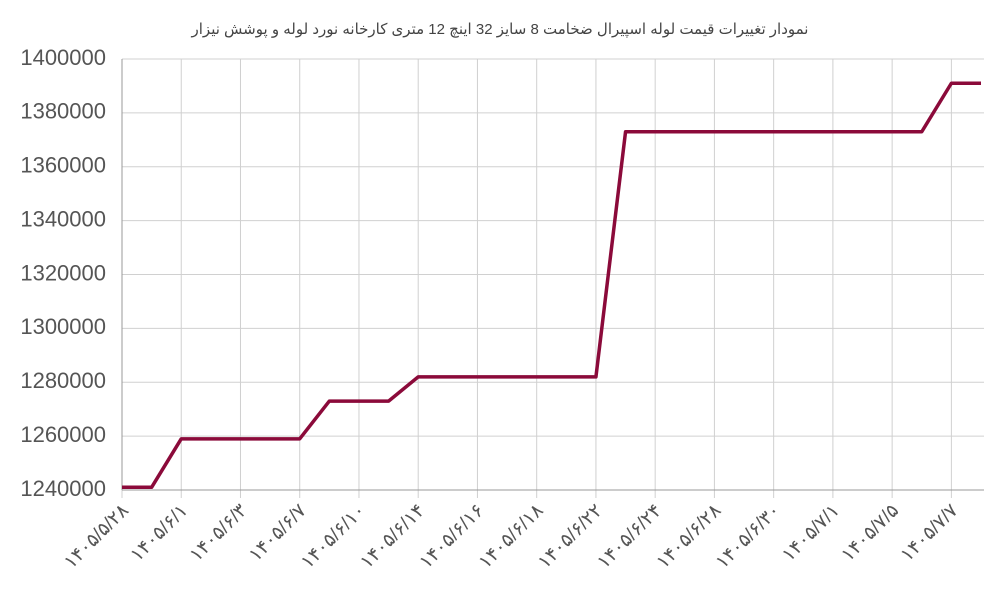 Image resolution: width=1000 pixels, height=600 pixels. Describe the element at coordinates (63, 326) in the screenshot. I see `y-tick-label: 1300000` at that location.